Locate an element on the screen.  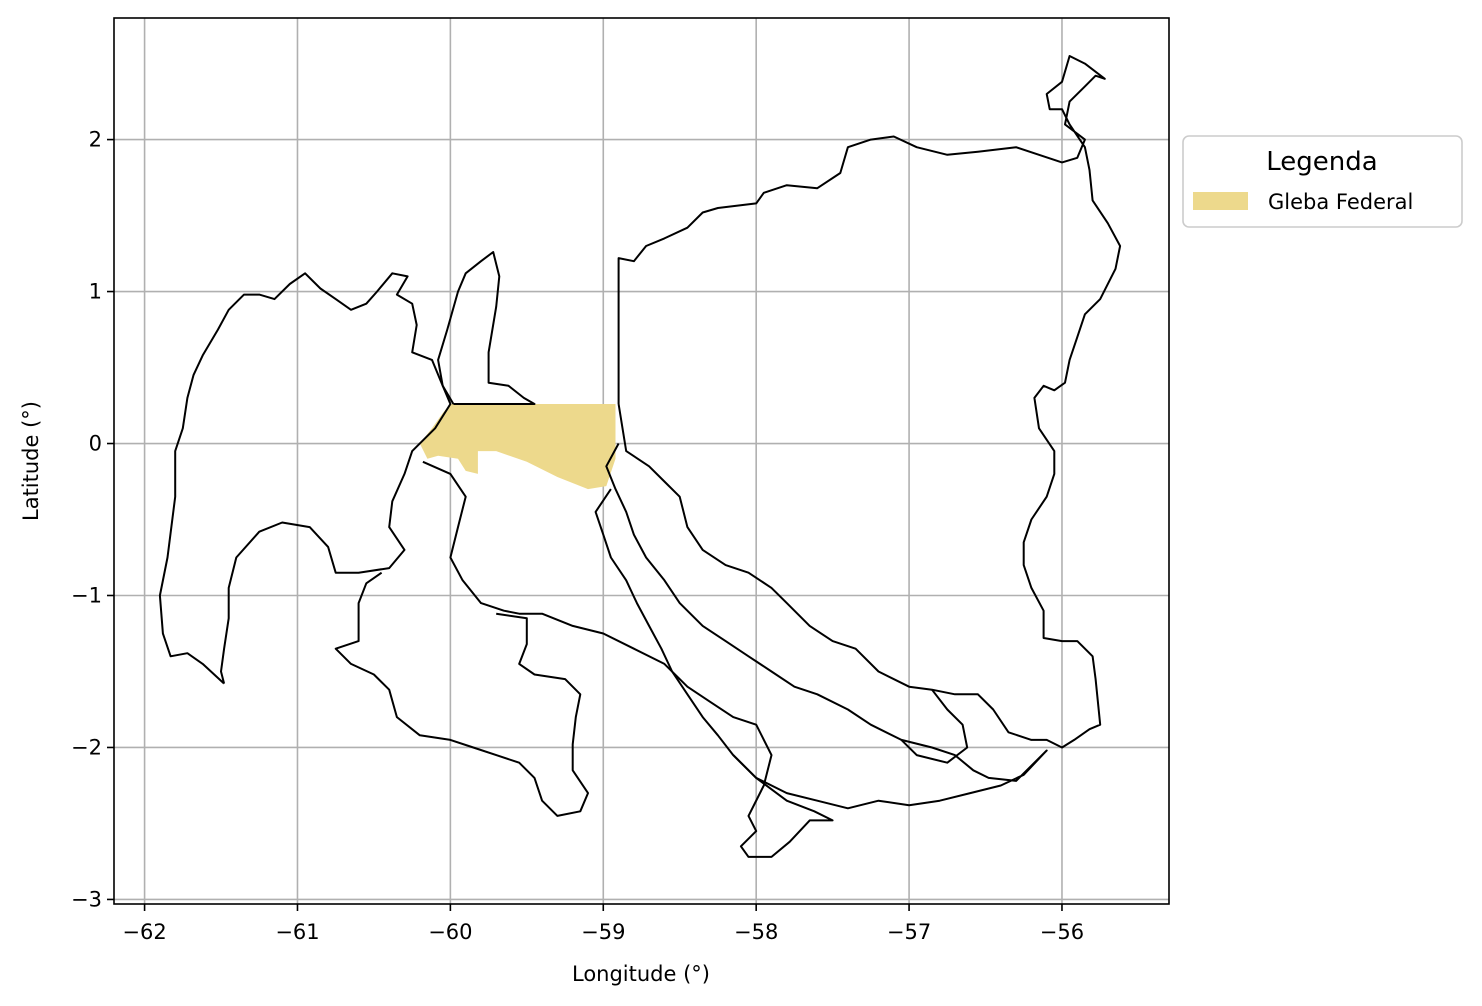
x-tick-label: −56 is located at coordinates (1062, 932).